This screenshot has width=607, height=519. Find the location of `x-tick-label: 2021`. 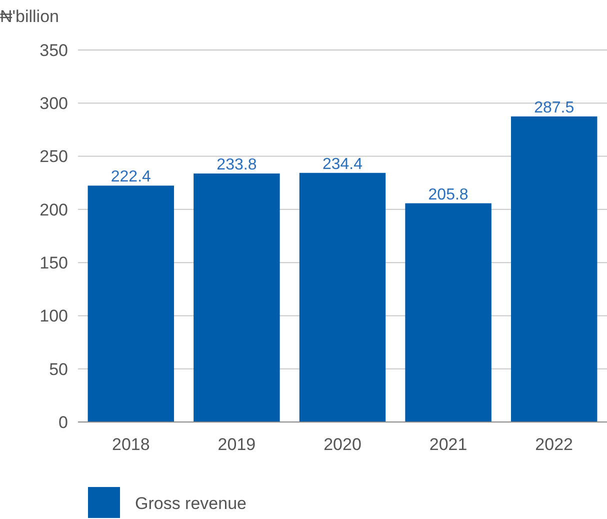

x-tick-label: 2021 is located at coordinates (448, 444).